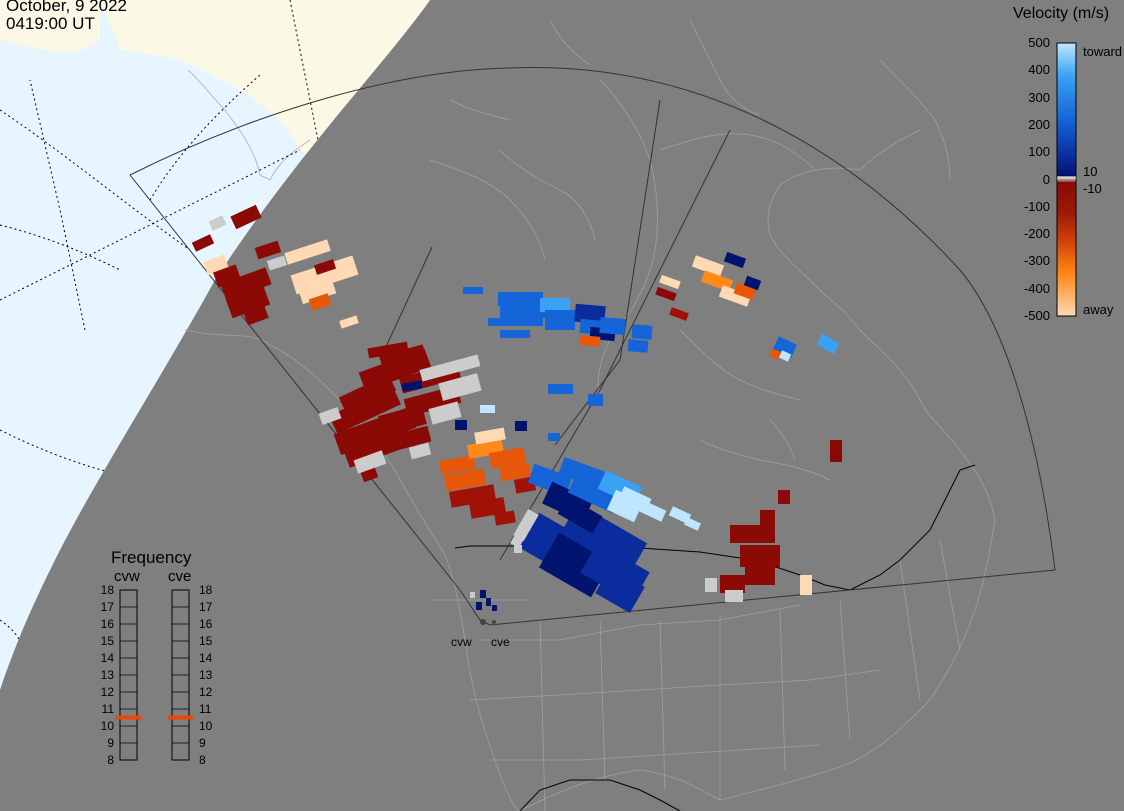 This screenshot has height=811, width=1124. What do you see at coordinates (1036, 315) in the screenshot?
I see `velocity-tick-label: -500` at bounding box center [1036, 315].